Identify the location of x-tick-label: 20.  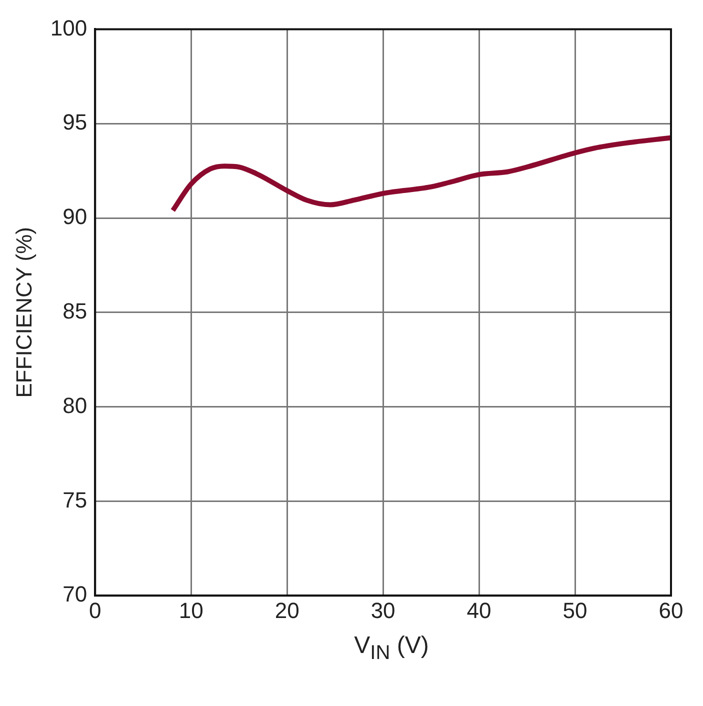
(287, 610).